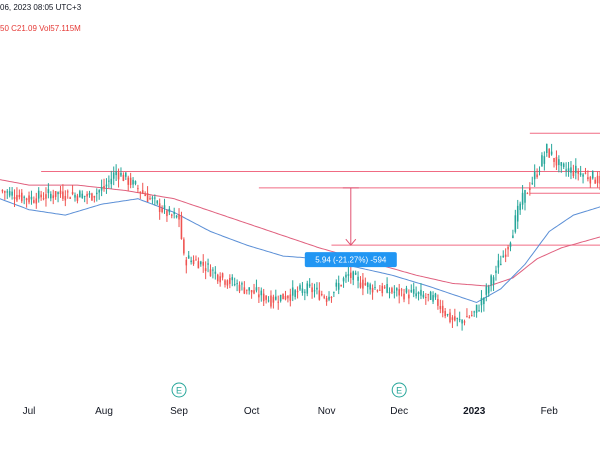 This screenshot has width=600, height=455. I want to click on earnings-label: E, so click(179, 391).